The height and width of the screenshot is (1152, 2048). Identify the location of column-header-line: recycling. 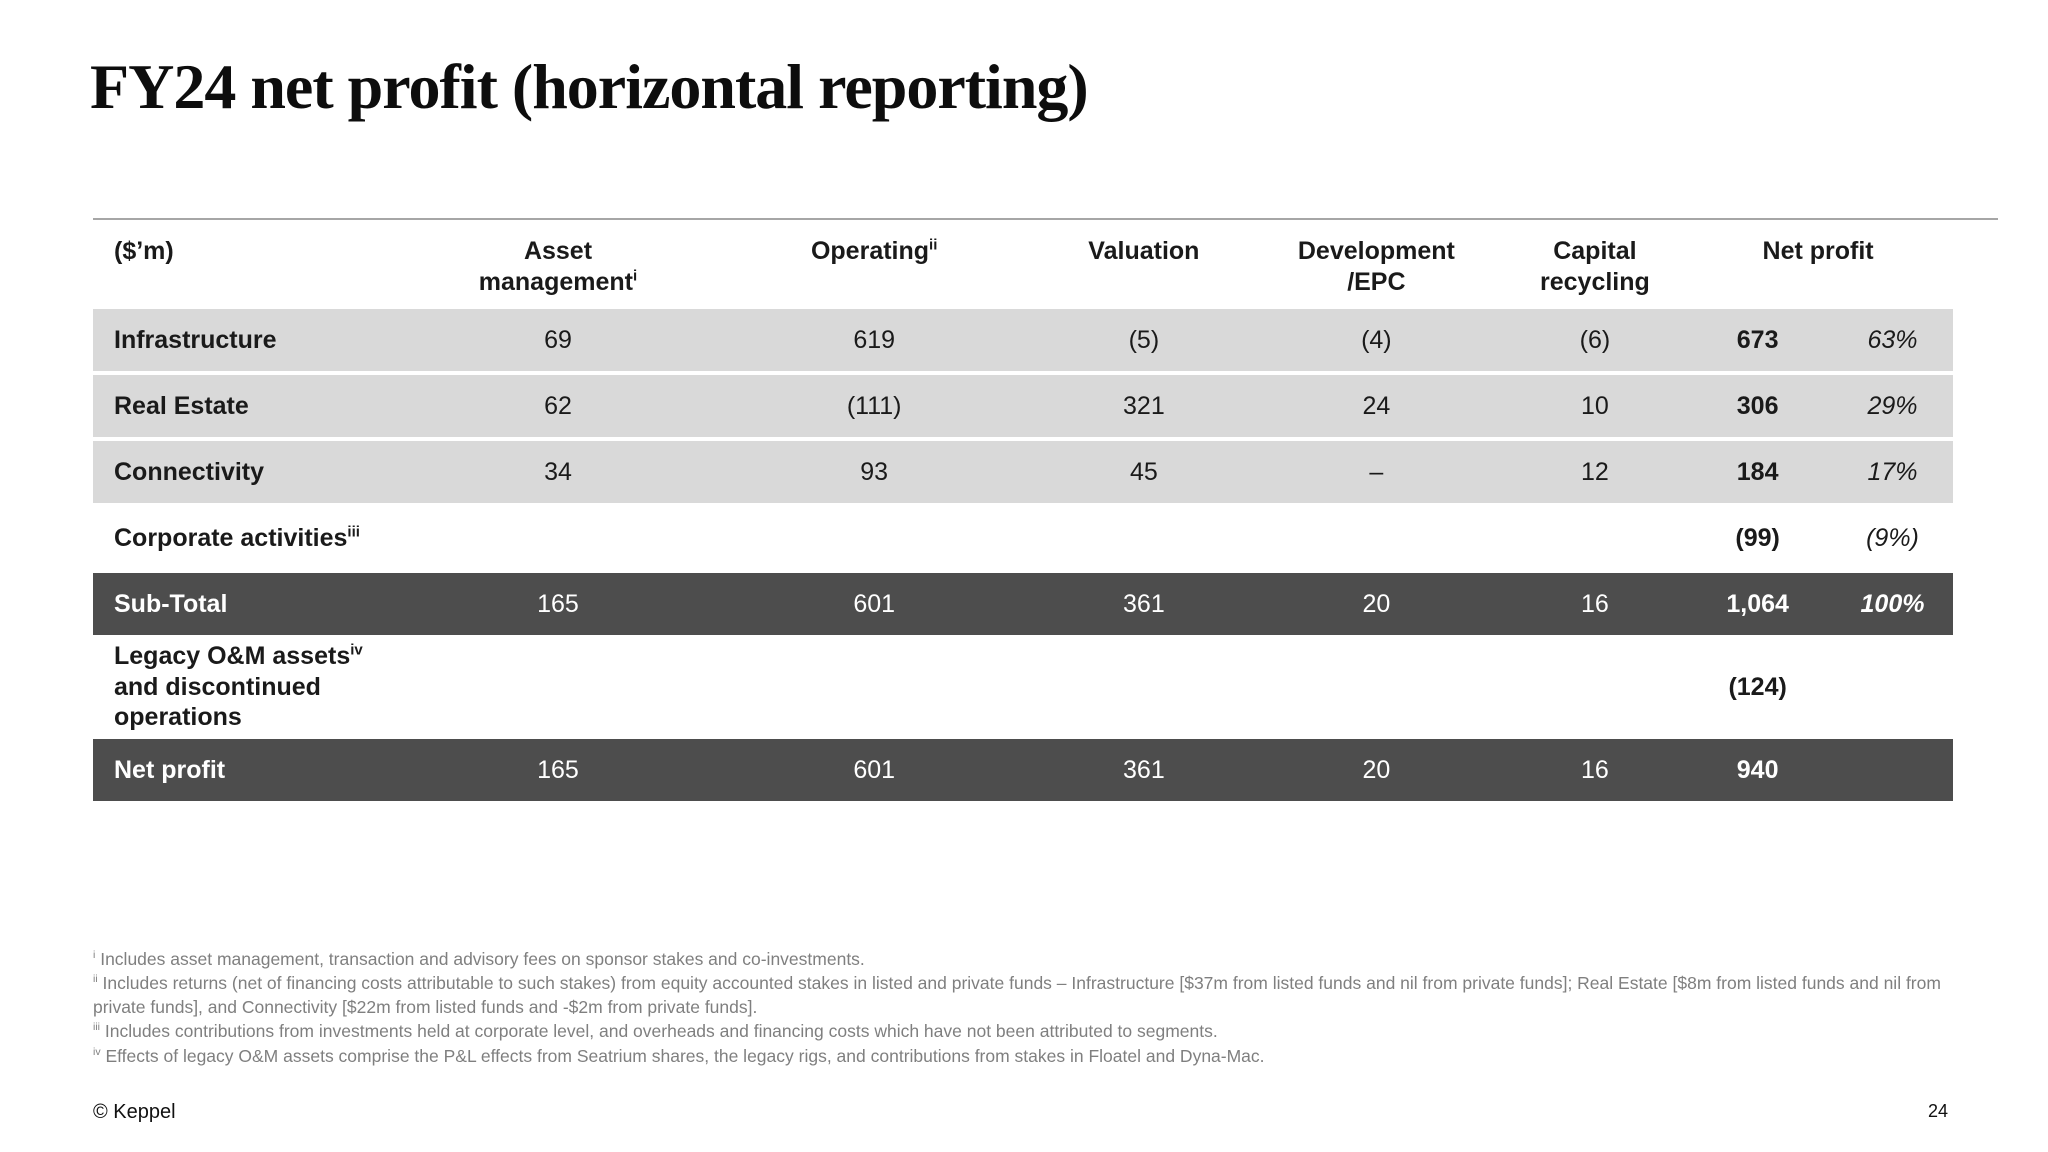
(1595, 281).